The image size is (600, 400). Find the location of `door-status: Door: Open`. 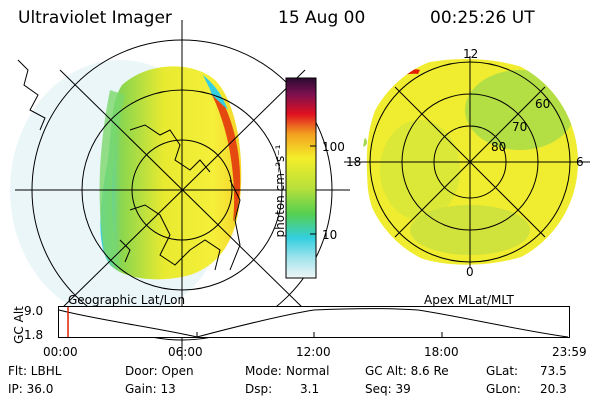

door-status: Door: Open is located at coordinates (159, 371).